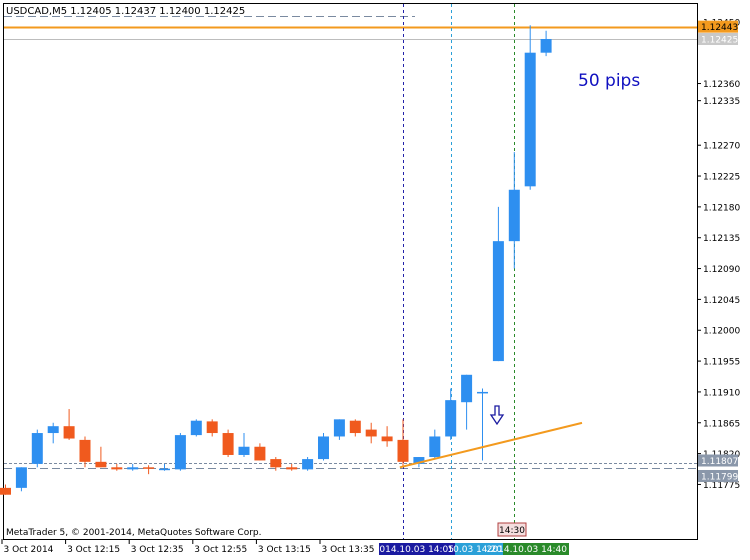  I want to click on x-tick-label: 3 Oct 12:35, so click(157, 550).